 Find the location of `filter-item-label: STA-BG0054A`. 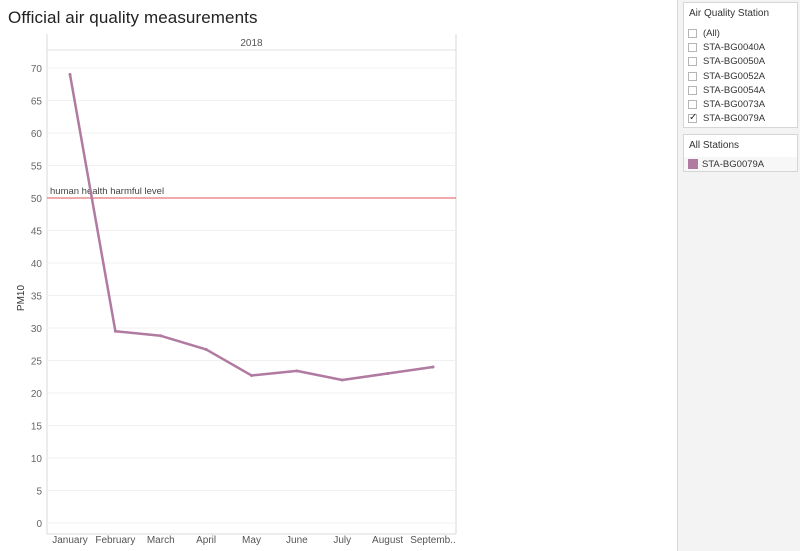

filter-item-label: STA-BG0054A is located at coordinates (734, 90).